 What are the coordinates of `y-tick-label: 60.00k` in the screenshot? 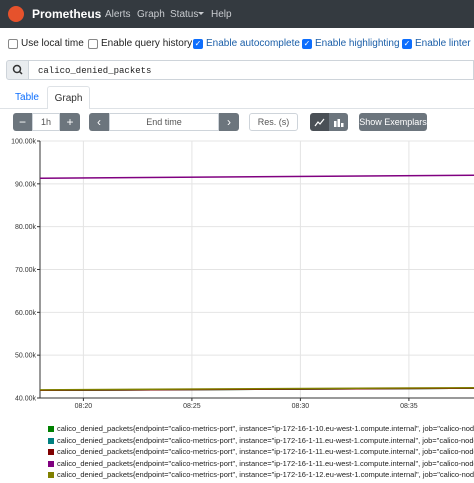 It's located at (26, 313).